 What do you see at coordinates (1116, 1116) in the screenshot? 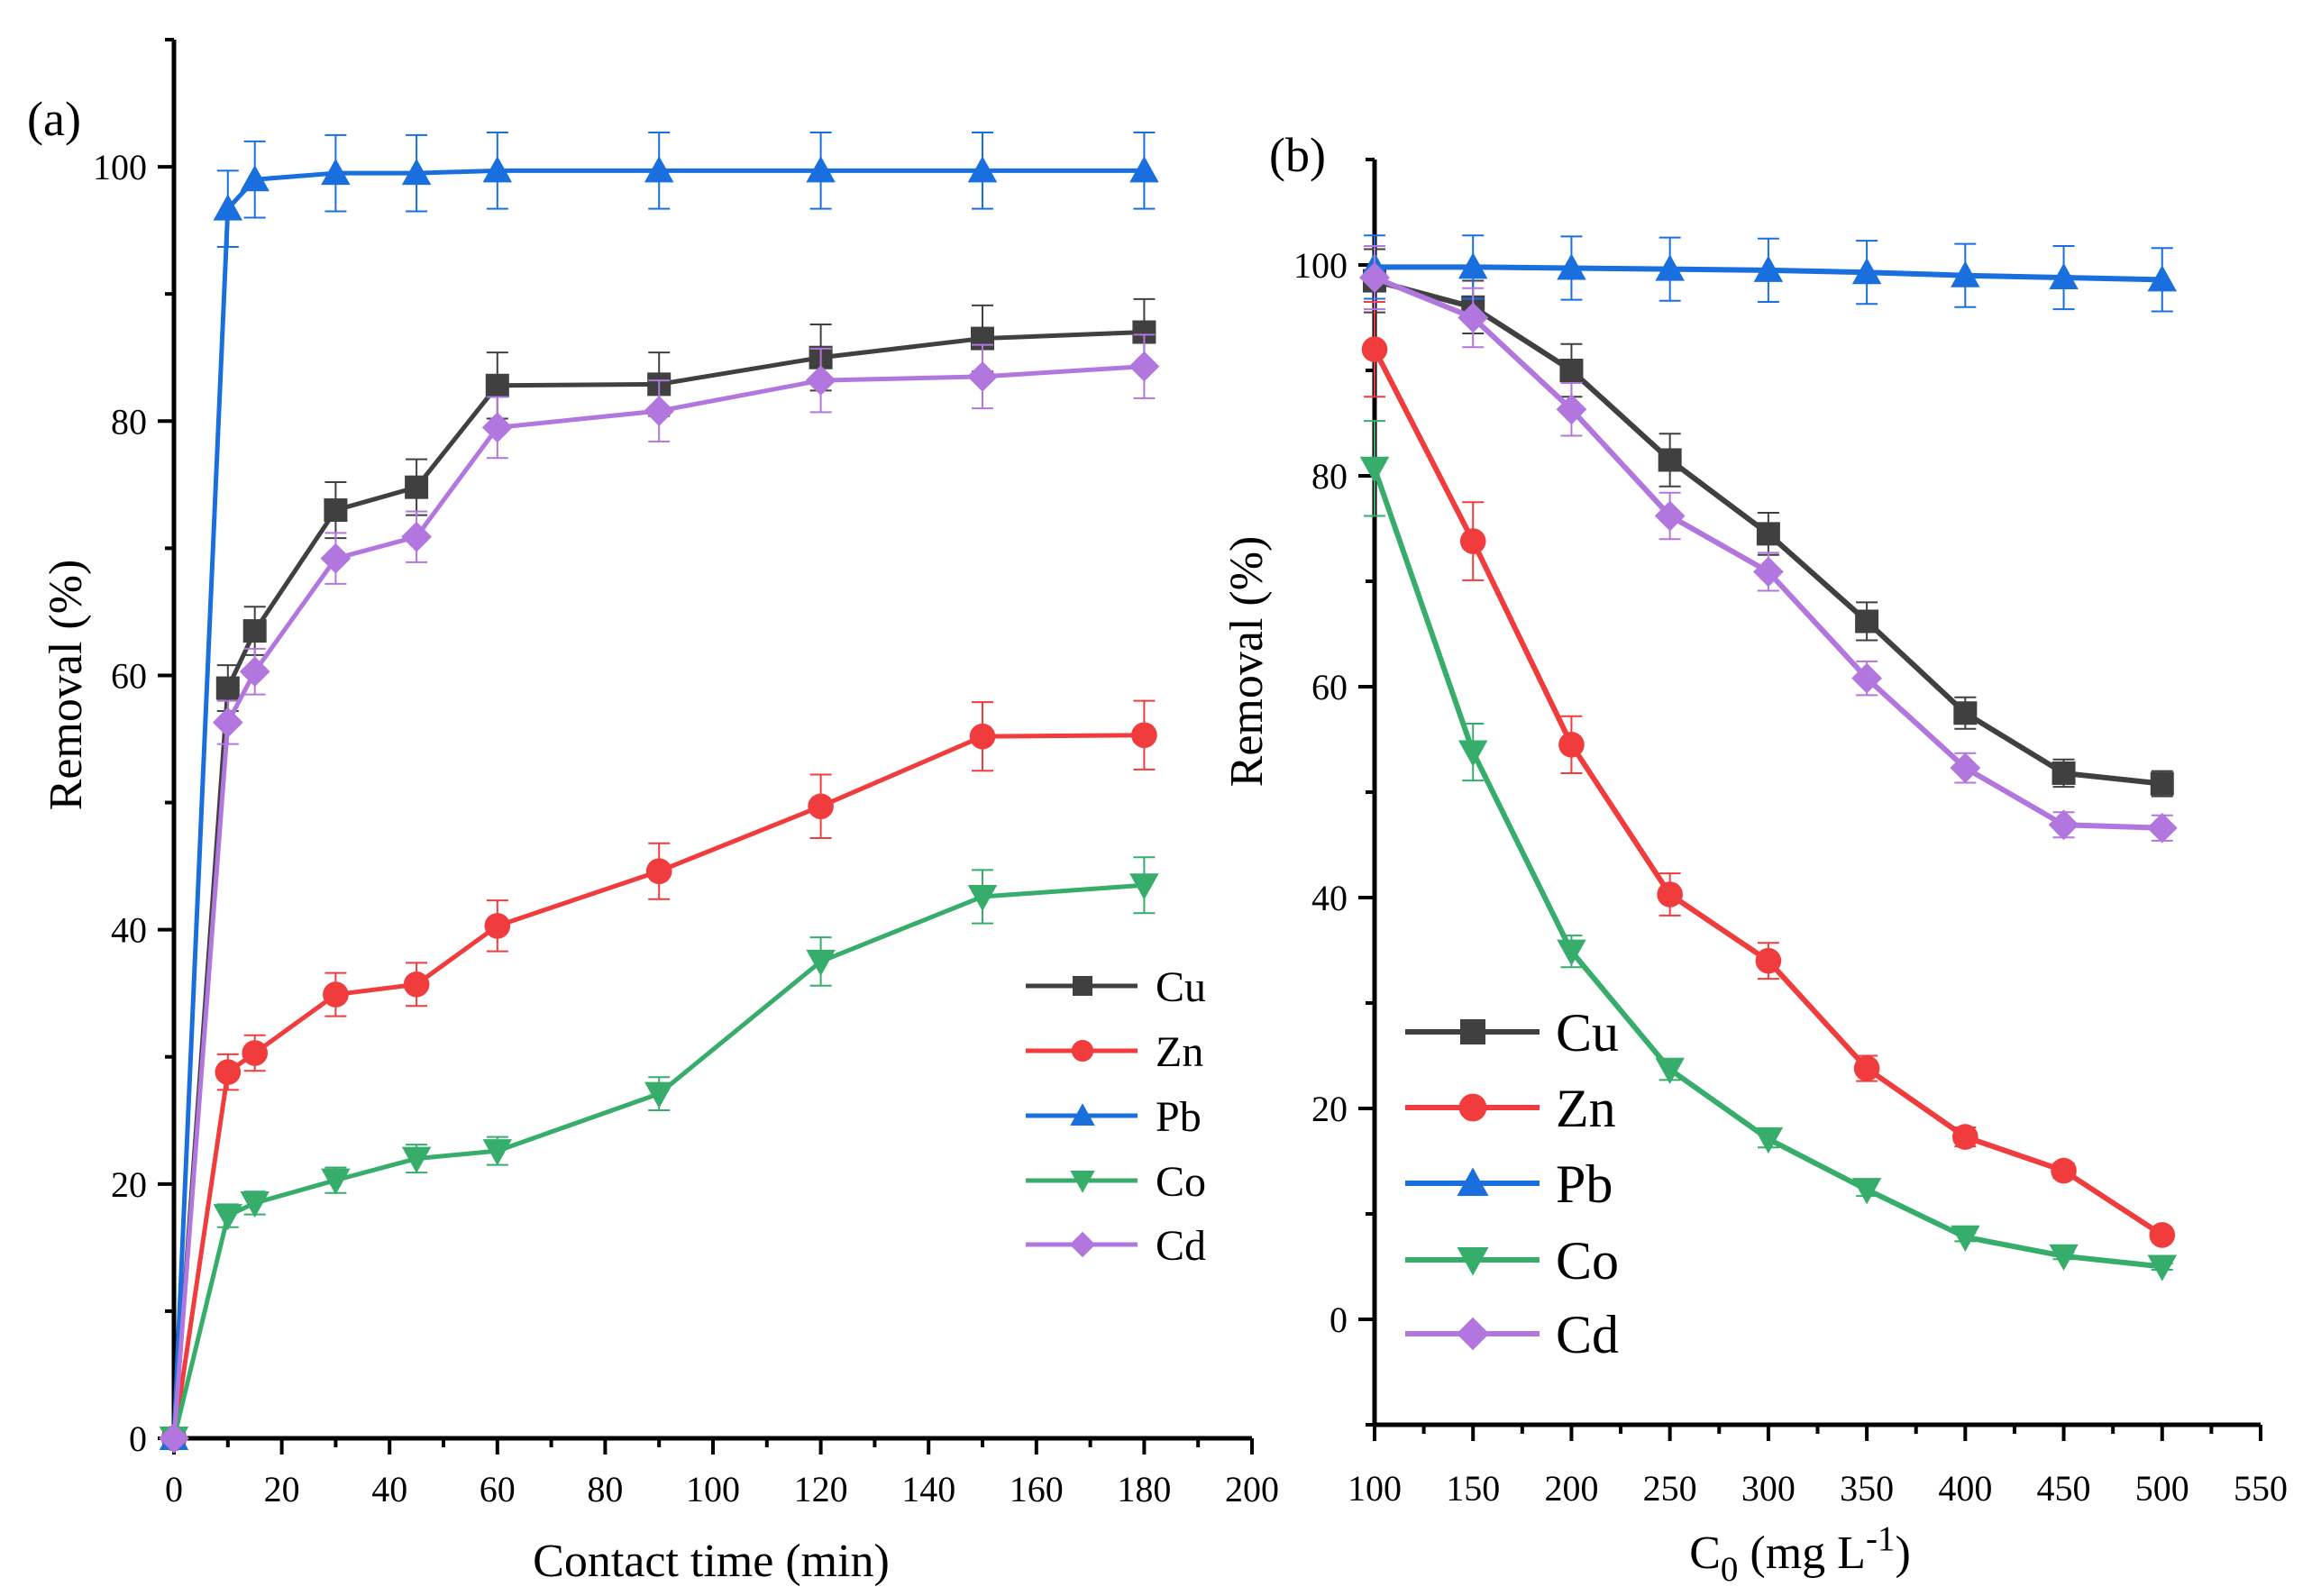
I see `legend: Cu Zn Pb Co Cd` at bounding box center [1116, 1116].